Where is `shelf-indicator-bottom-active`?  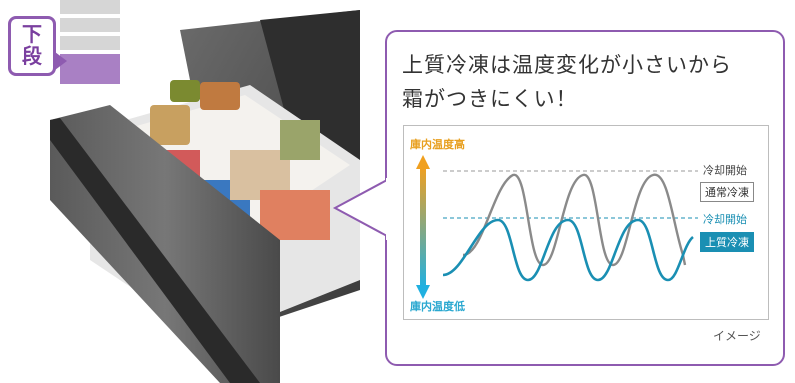 shelf-indicator-bottom-active is located at coordinates (90, 69).